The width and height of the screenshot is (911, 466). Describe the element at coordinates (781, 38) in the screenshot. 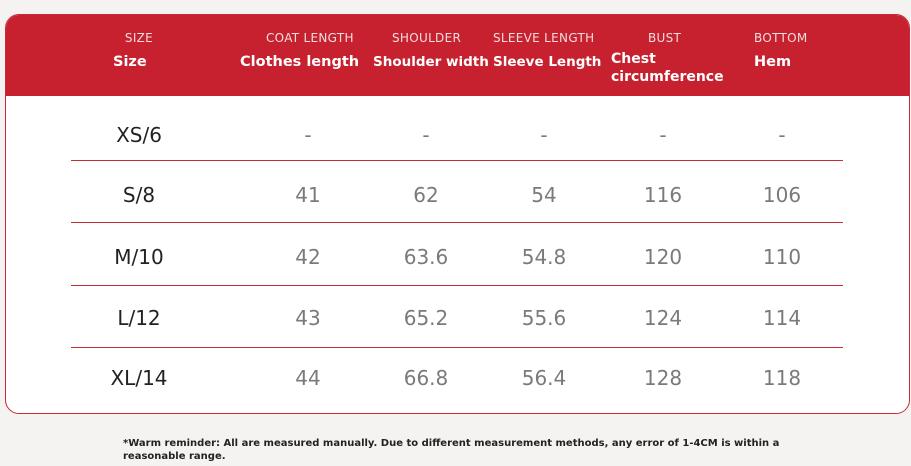

I see `header-bottom-en: BOTTOM` at that location.